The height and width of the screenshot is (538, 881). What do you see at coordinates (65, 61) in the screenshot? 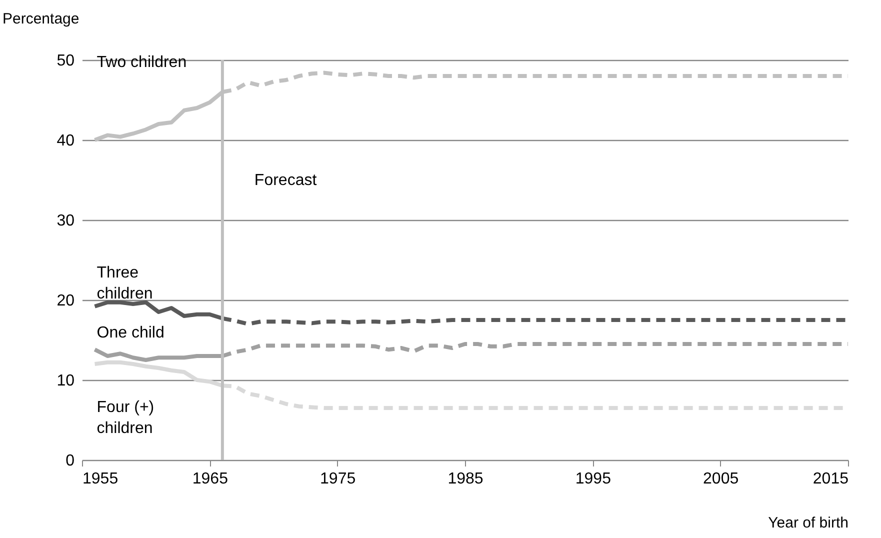
I see `y-tick-label: 50` at bounding box center [65, 61].